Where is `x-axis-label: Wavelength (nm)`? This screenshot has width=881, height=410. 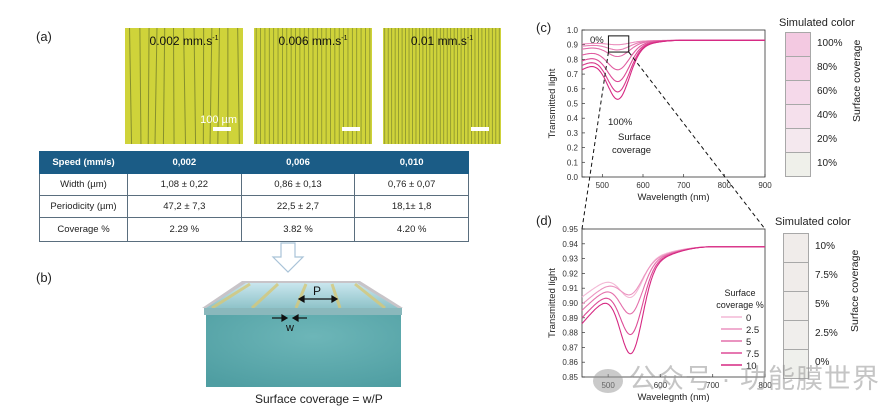
x-axis-label: Wavelength (nm) is located at coordinates (674, 197).